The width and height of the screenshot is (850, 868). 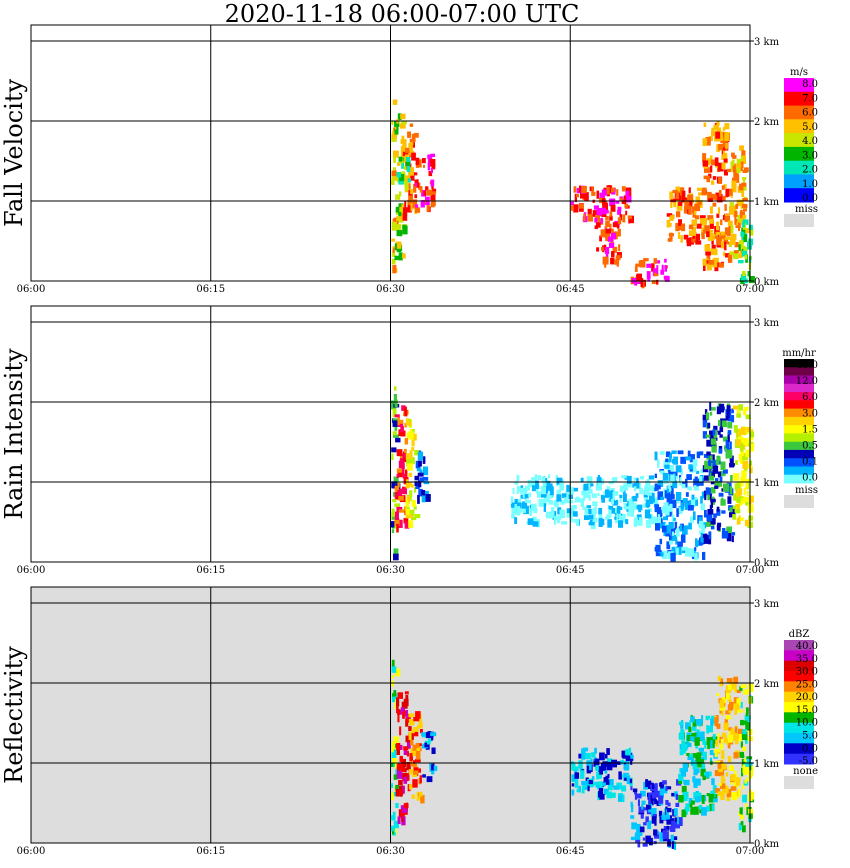 I want to click on y-axis-label: Reflectivity, so click(x=14, y=715).